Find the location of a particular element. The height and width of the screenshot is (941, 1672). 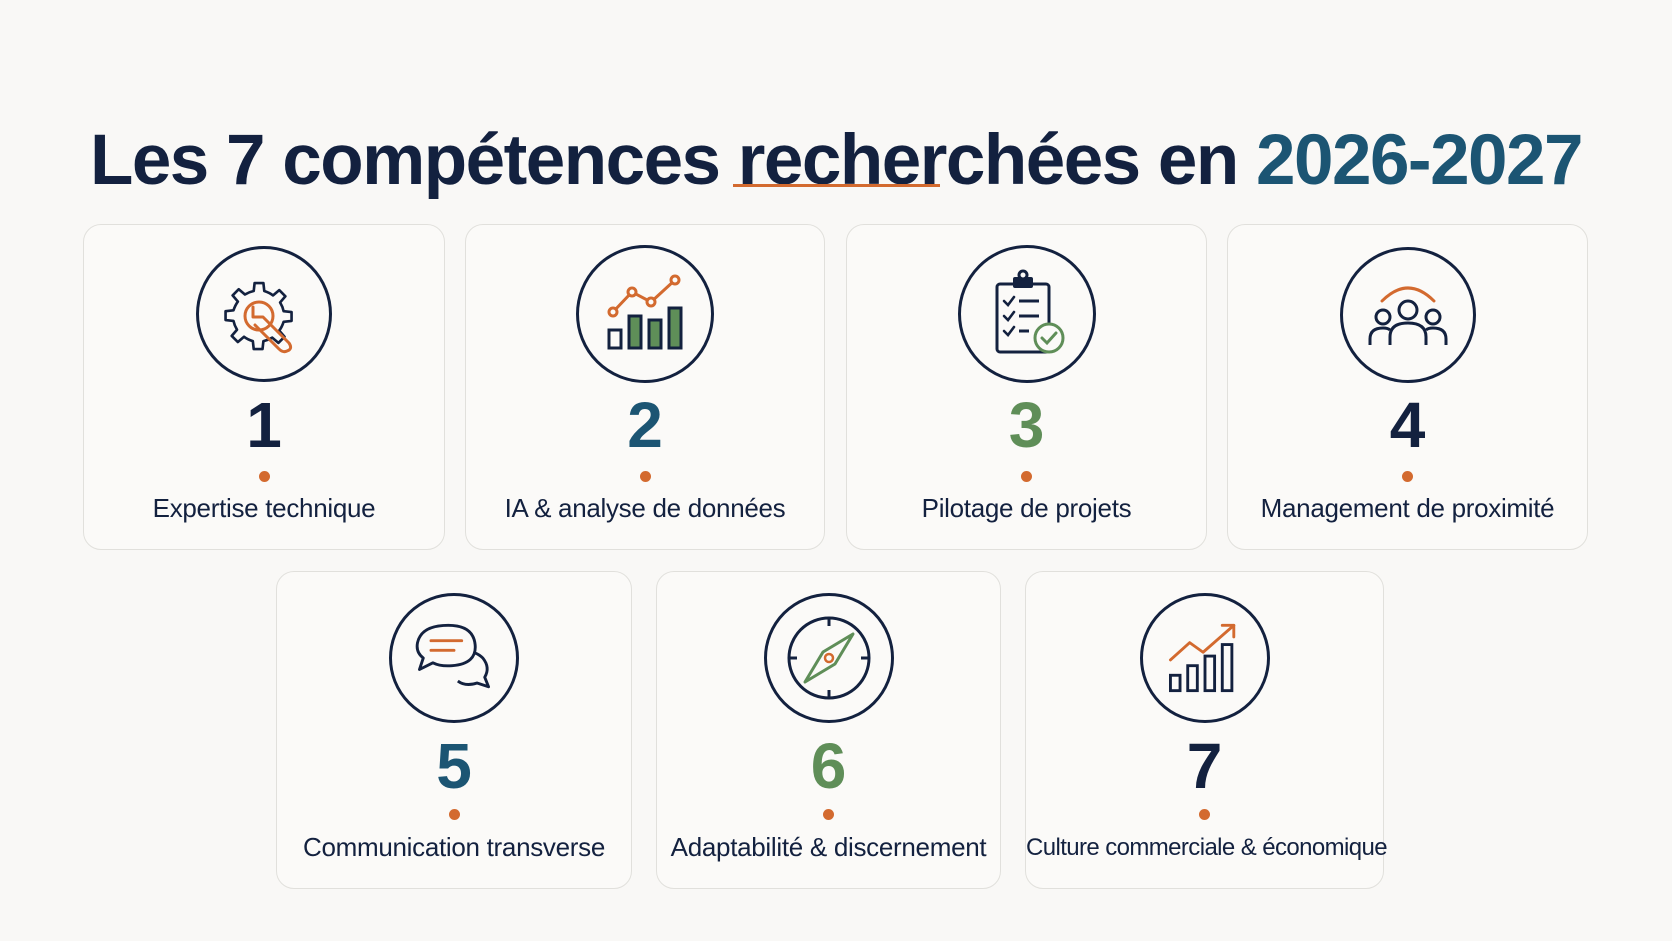

analytics-chart-icon is located at coordinates (645, 314).